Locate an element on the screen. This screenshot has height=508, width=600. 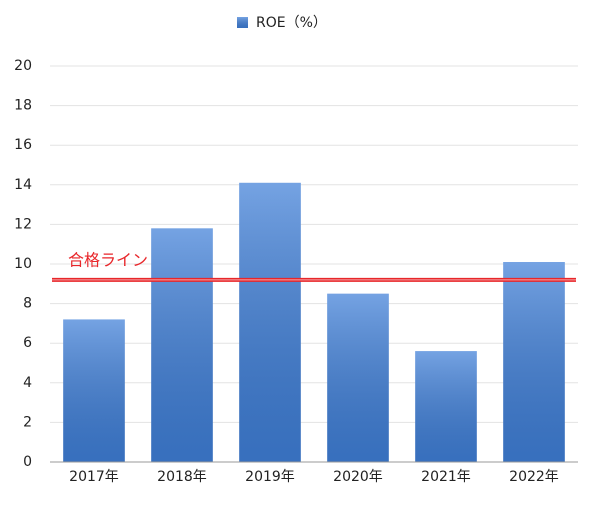
legend-label: ROE（%） is located at coordinates (291, 23).